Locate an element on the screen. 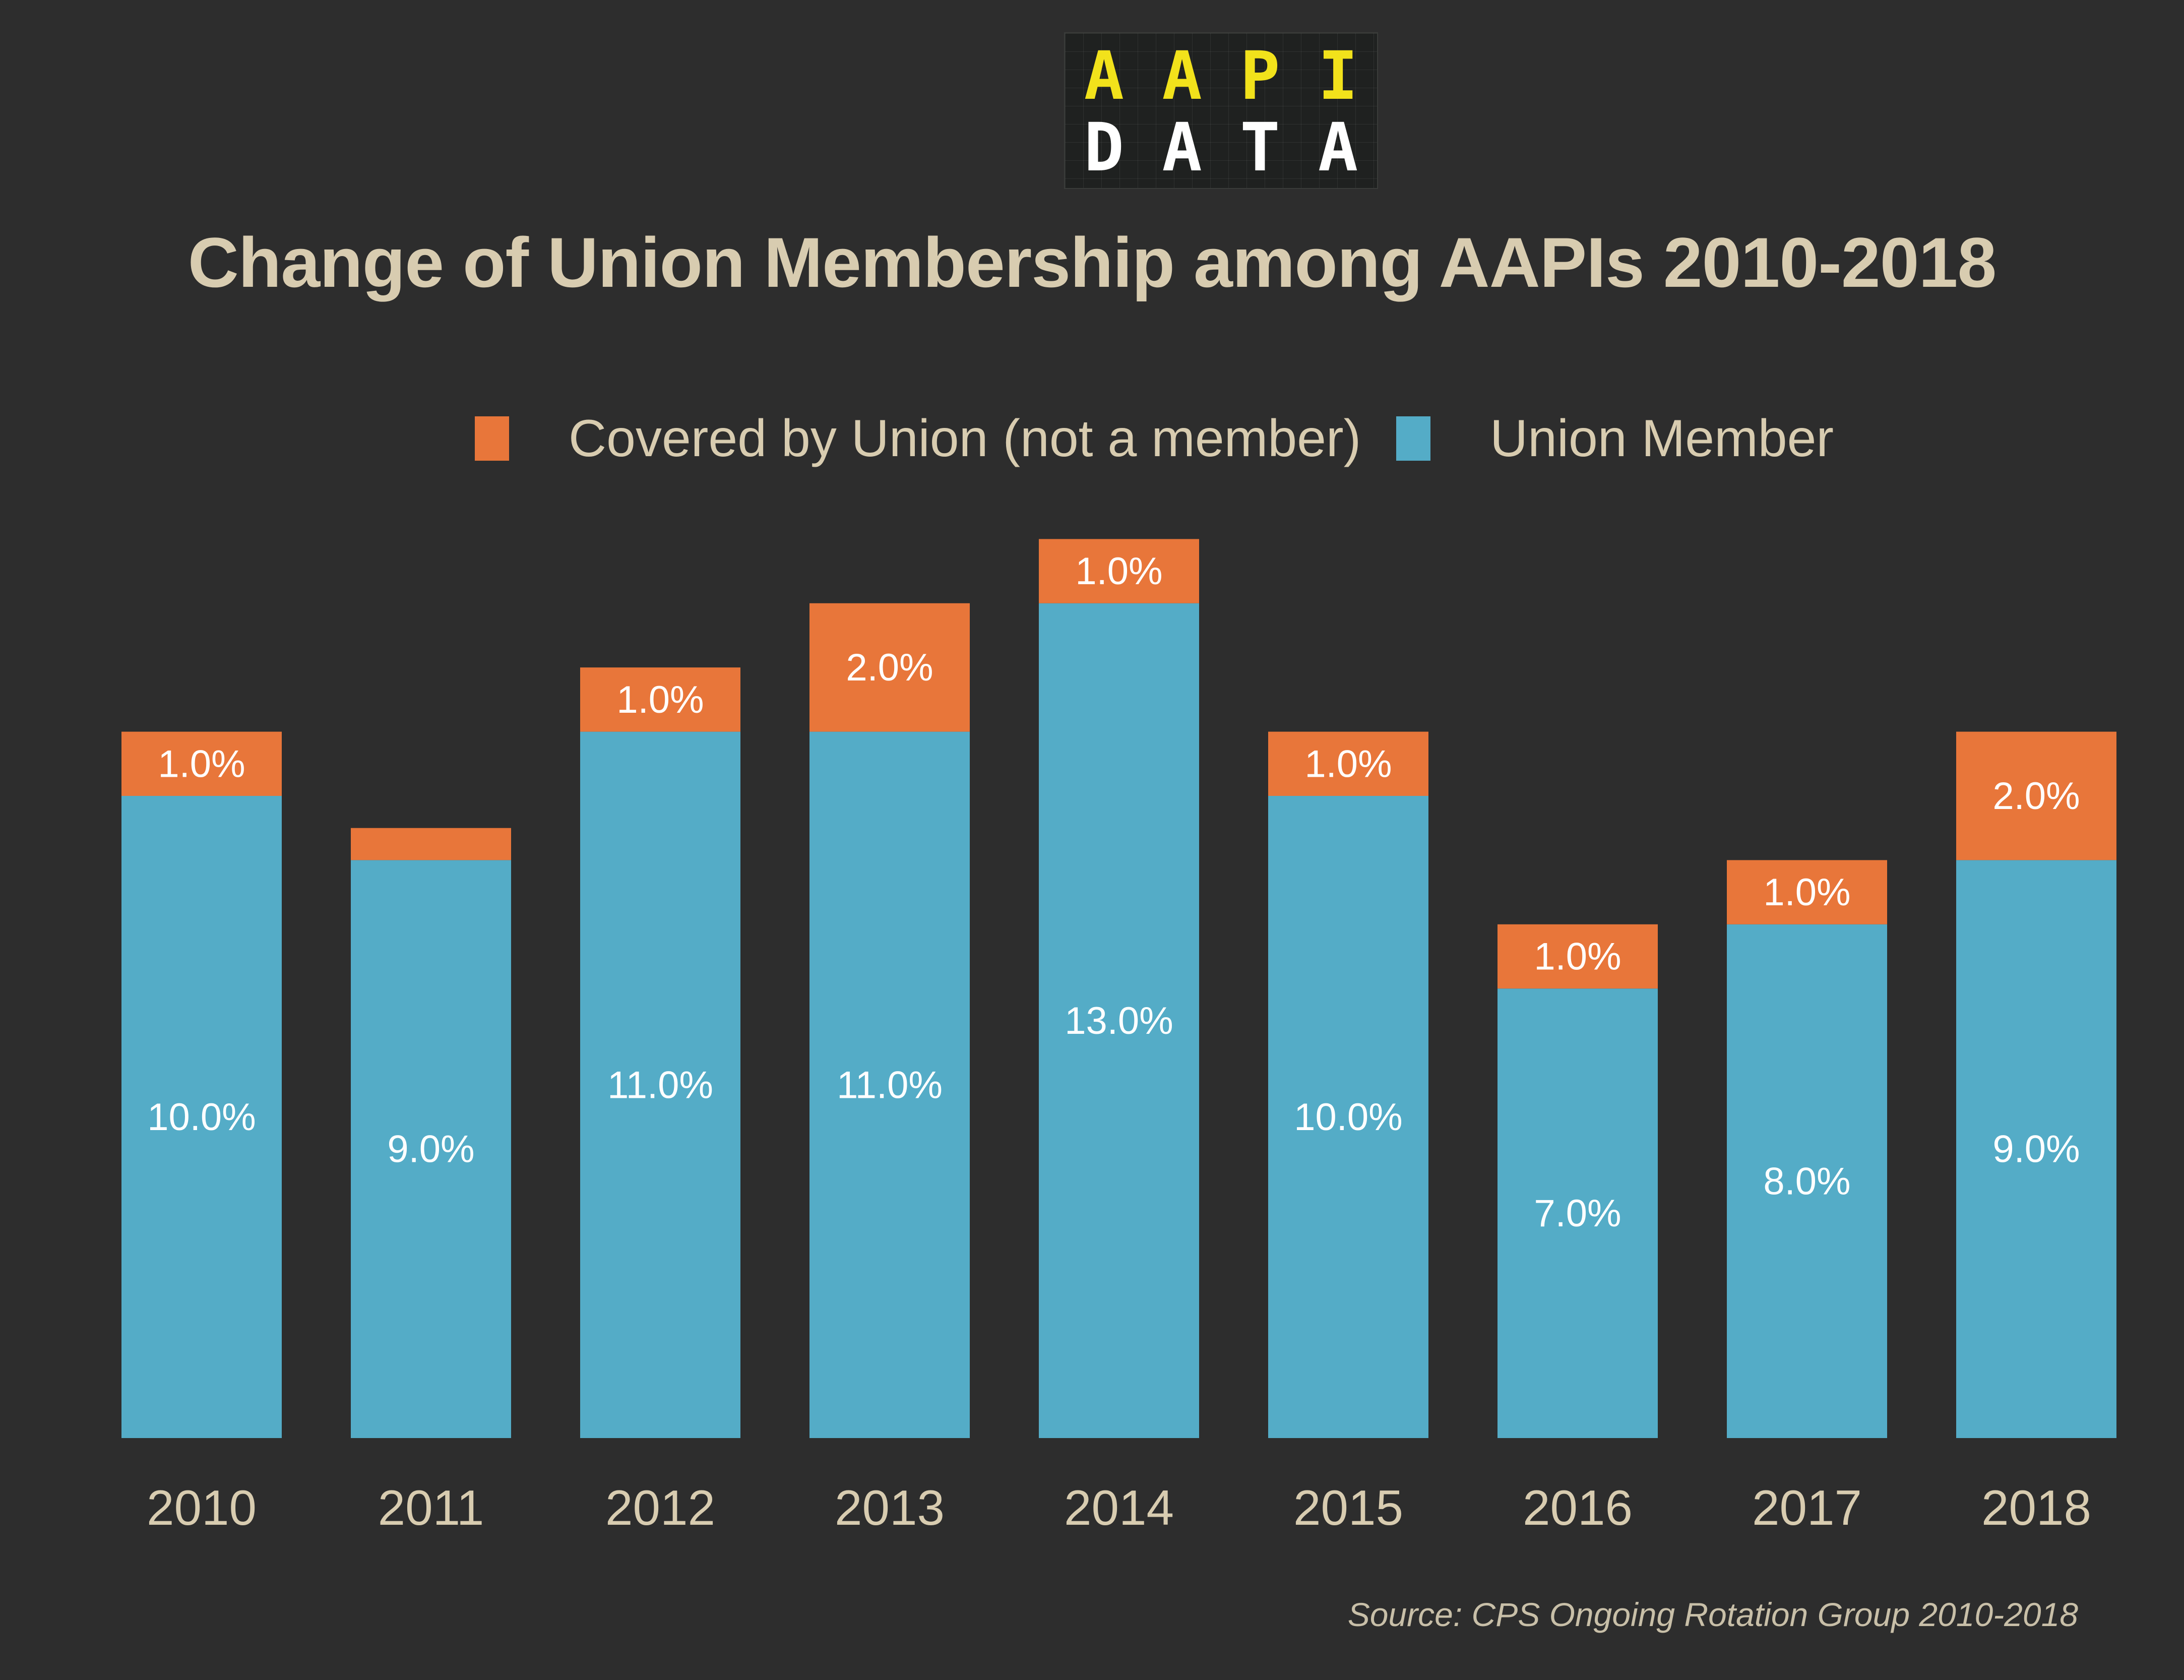 Image resolution: width=2184 pixels, height=1680 pixels. logo-line-1: A A P I is located at coordinates (1221, 76).